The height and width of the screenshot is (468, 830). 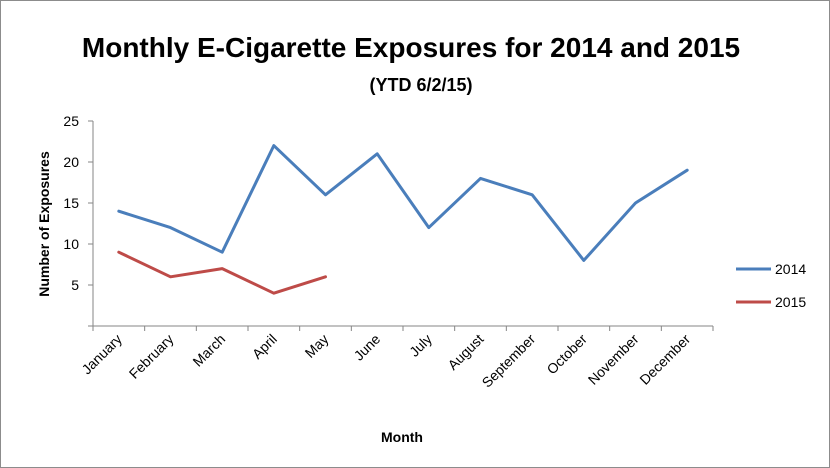 I want to click on x-tick-label: November, so click(x=613, y=359).